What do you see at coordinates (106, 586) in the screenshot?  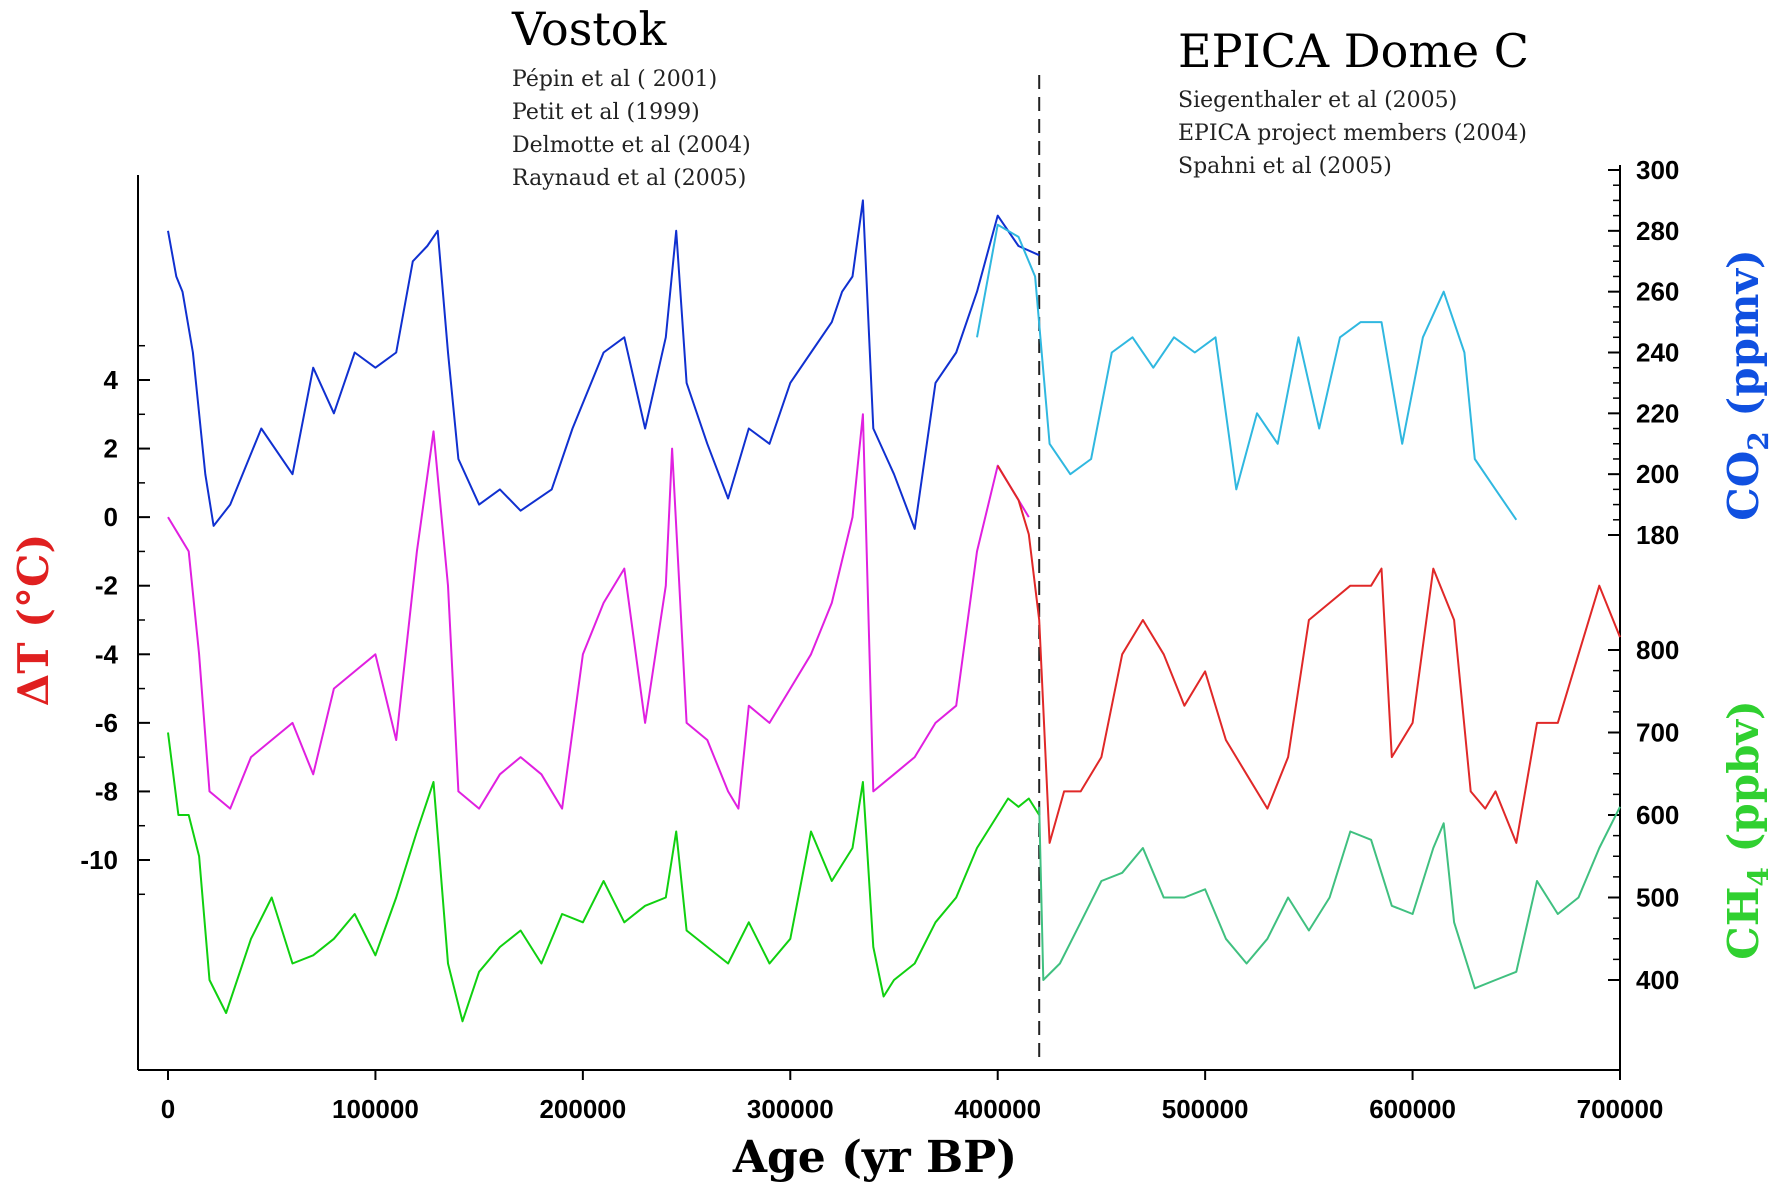 I see `temp-tick-label: -2` at bounding box center [106, 586].